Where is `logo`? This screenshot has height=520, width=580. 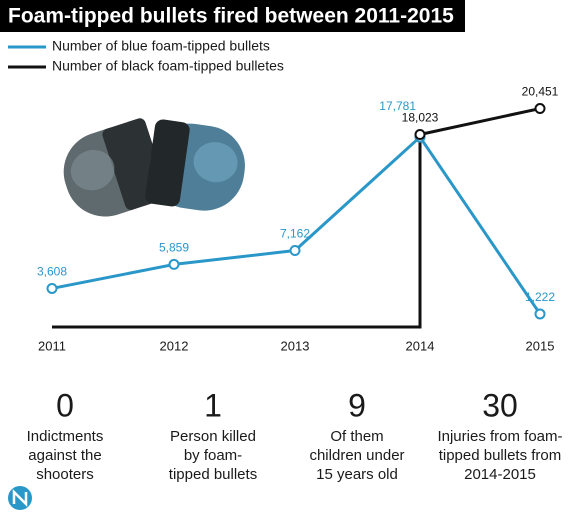
logo is located at coordinates (20, 498).